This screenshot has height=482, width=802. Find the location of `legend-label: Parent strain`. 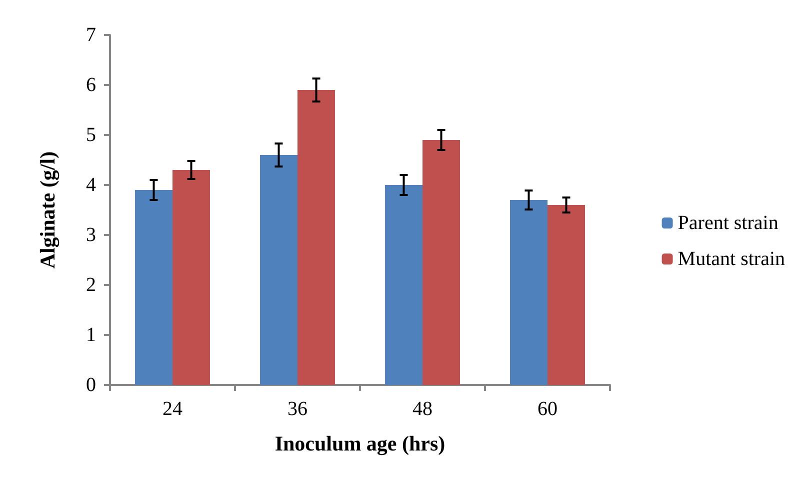

legend-label: Parent strain is located at coordinates (728, 223).